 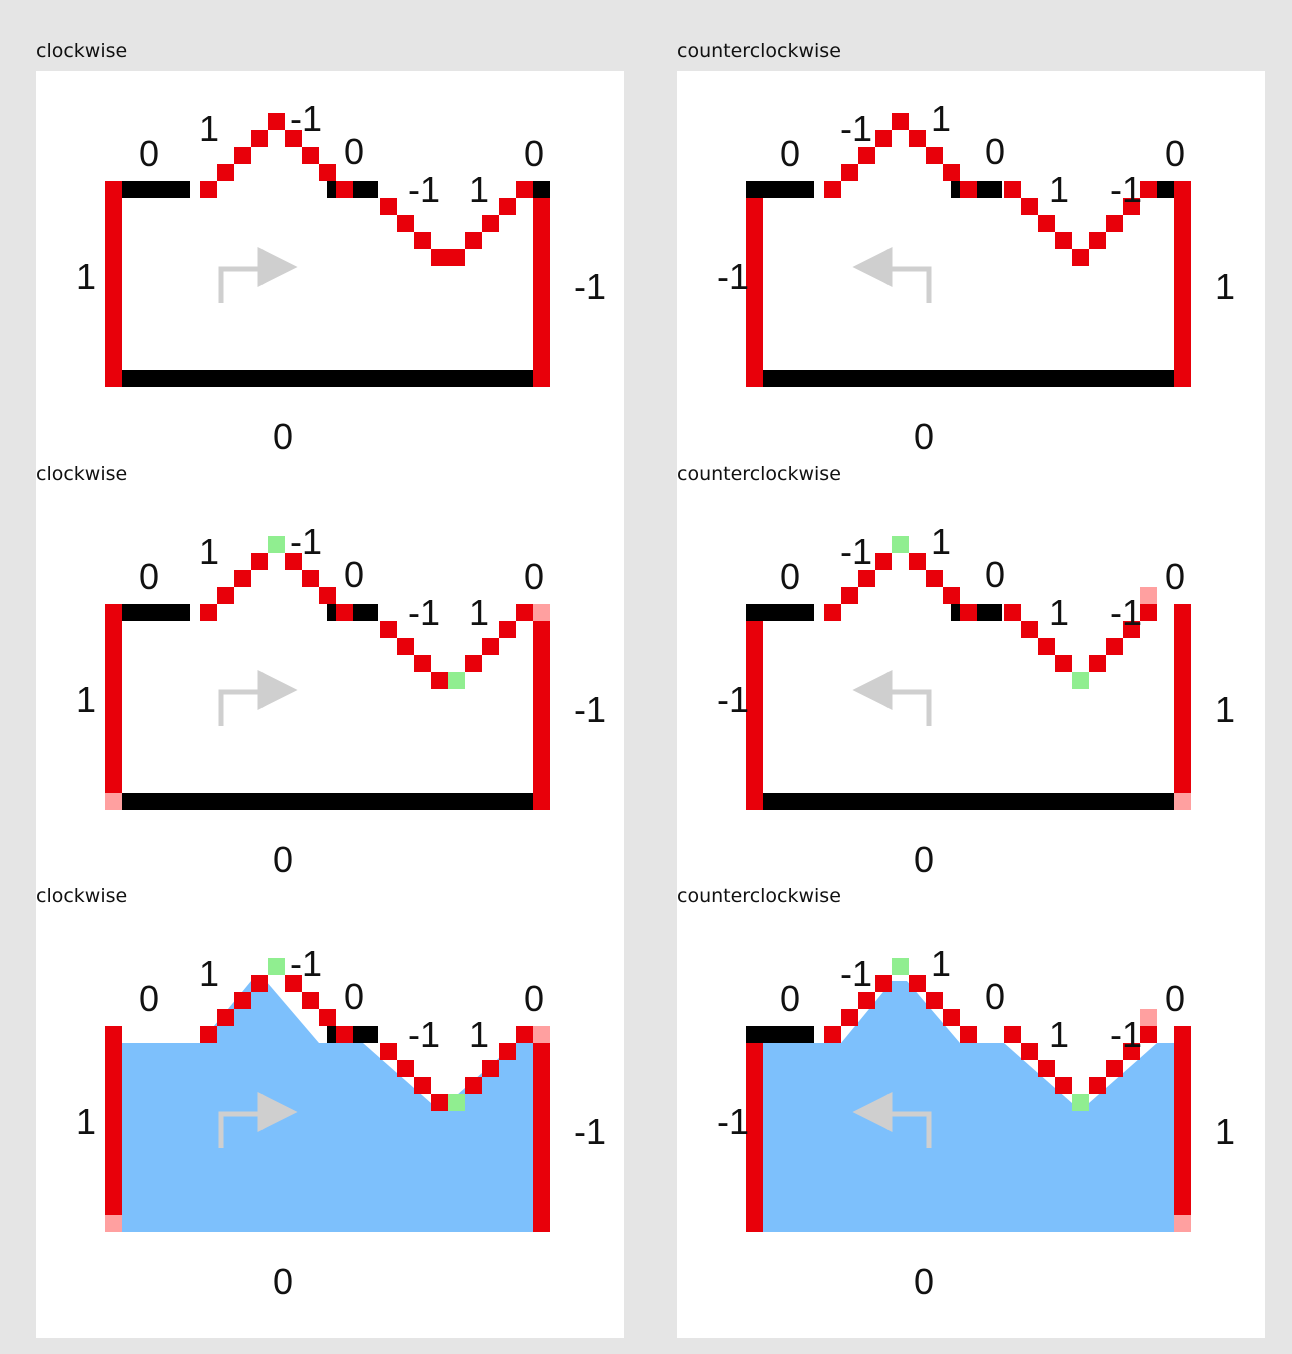 What do you see at coordinates (209, 973) in the screenshot?
I see `label-left-slope: 1` at bounding box center [209, 973].